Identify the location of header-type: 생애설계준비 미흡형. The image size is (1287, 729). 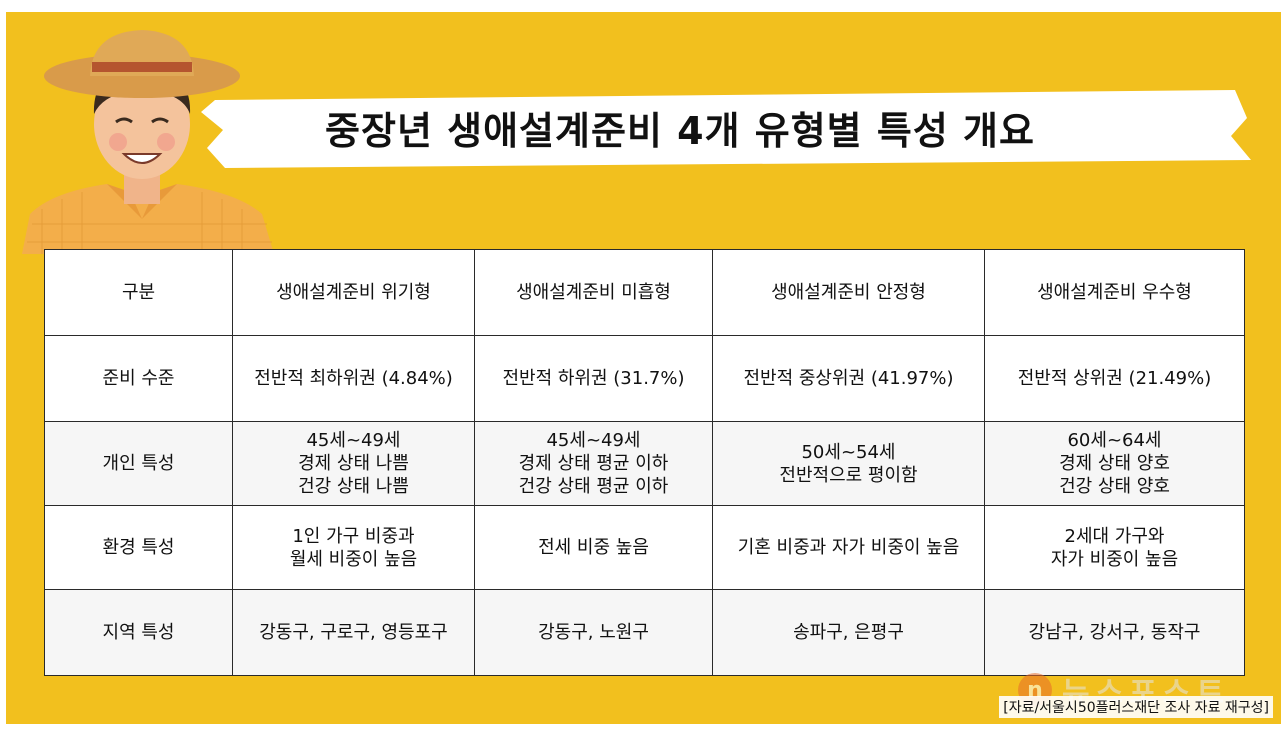
(593, 292).